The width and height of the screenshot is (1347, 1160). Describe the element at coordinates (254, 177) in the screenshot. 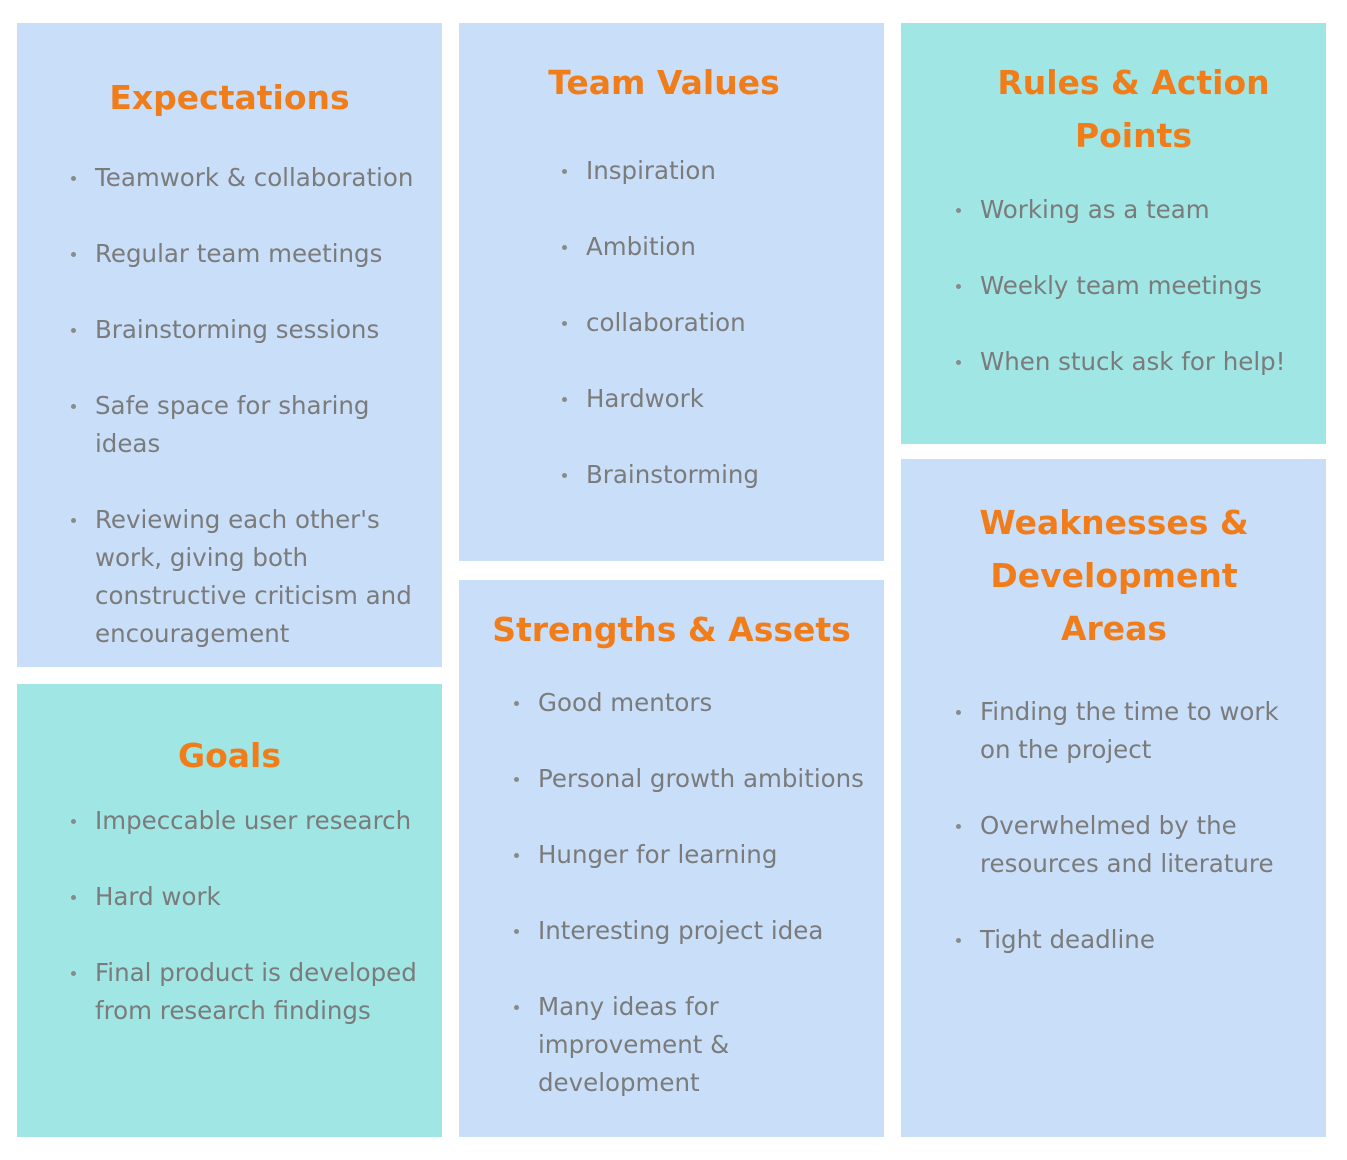

I see `list-item-text: Teamwork & collaboration` at that location.